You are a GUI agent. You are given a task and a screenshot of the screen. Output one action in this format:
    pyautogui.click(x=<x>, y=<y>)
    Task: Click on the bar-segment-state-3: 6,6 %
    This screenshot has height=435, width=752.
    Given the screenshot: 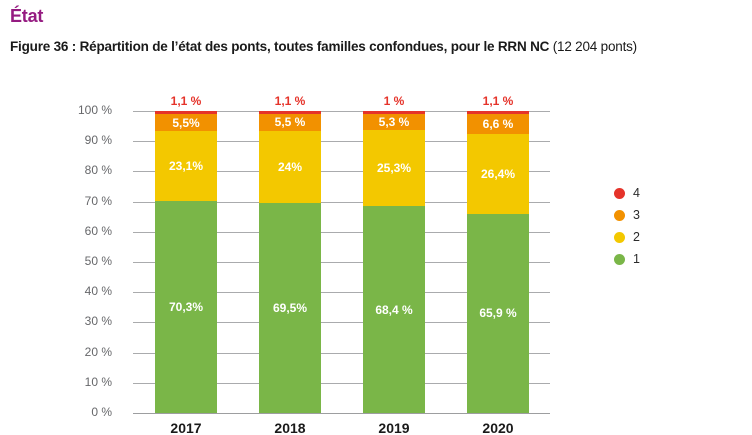 What is the action you would take?
    pyautogui.click(x=498, y=124)
    